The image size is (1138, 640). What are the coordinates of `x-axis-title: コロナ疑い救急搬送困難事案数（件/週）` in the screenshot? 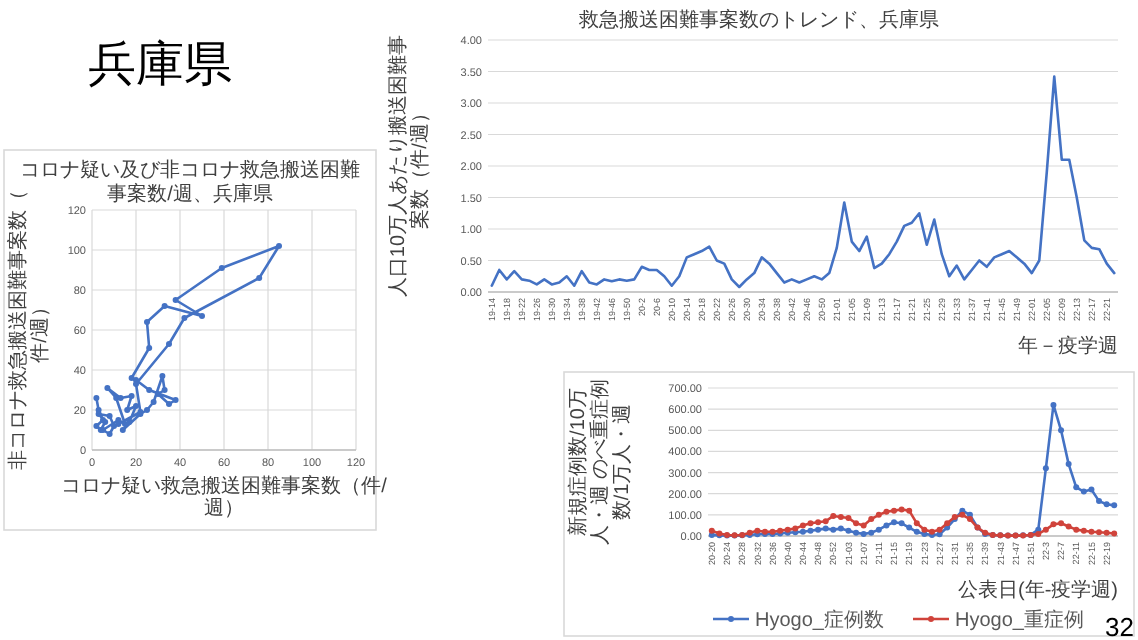 It's located at (224, 497).